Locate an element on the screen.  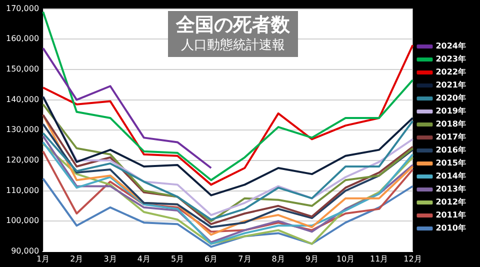
x-tick-label: 8月 is located at coordinates (278, 259).